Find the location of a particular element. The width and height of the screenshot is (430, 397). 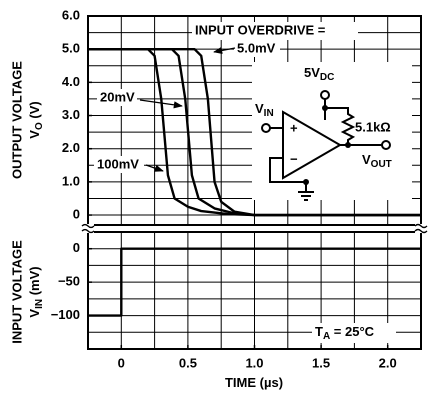

annotation-part: = 25°C is located at coordinates (352, 331).